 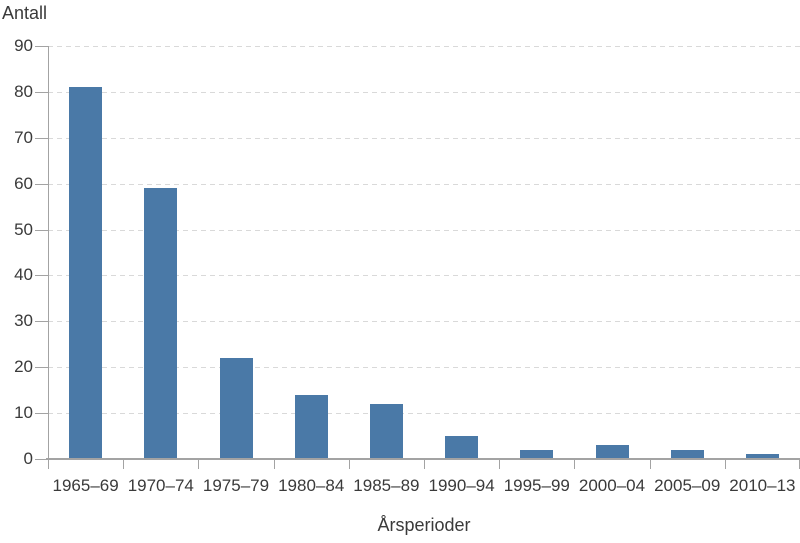 I want to click on y-tick-label-20: 20, so click(x=23, y=367).